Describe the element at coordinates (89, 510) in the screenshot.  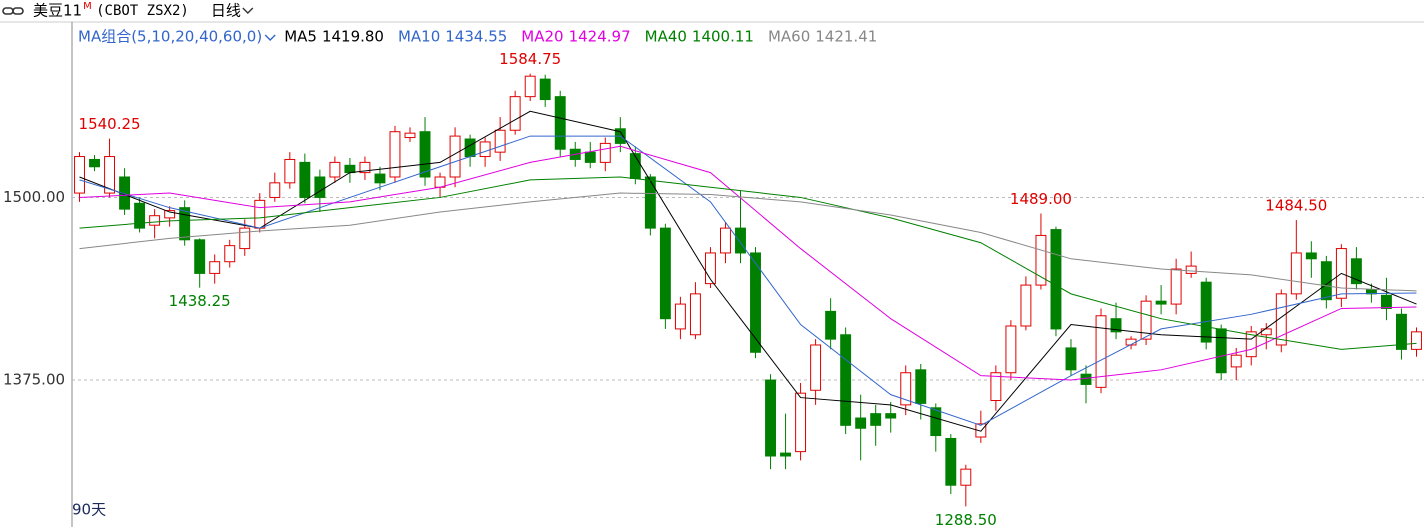
I see `span-label: 90天` at that location.